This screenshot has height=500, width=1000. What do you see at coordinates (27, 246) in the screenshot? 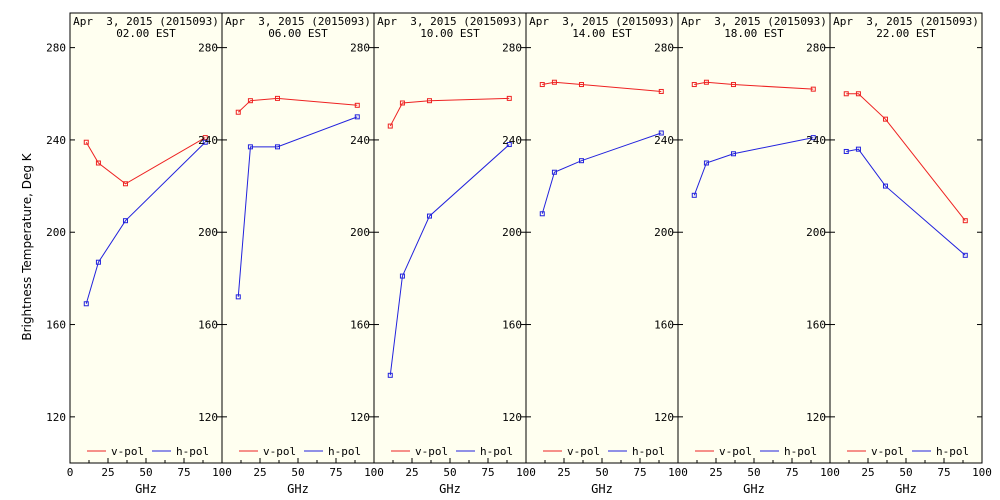
I see `y-axis-label: Brightness Temperature, Deg K` at bounding box center [27, 246].